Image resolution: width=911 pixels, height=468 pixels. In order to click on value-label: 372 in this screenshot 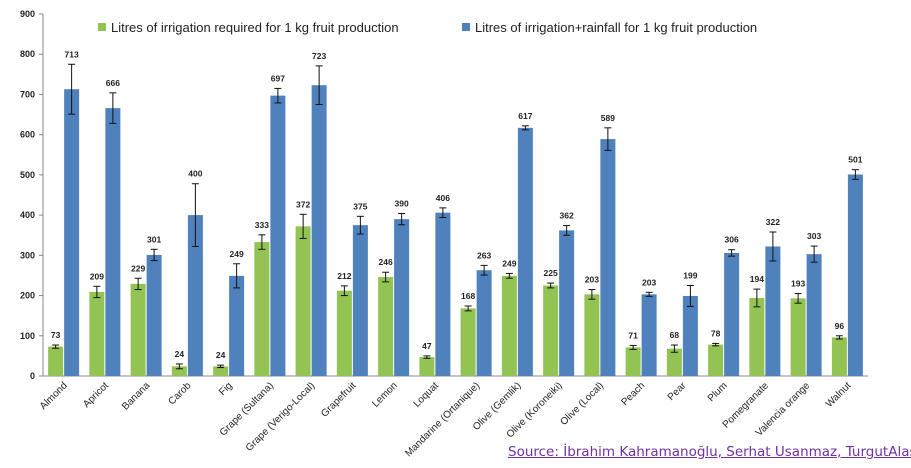, I will do `click(303, 204)`.